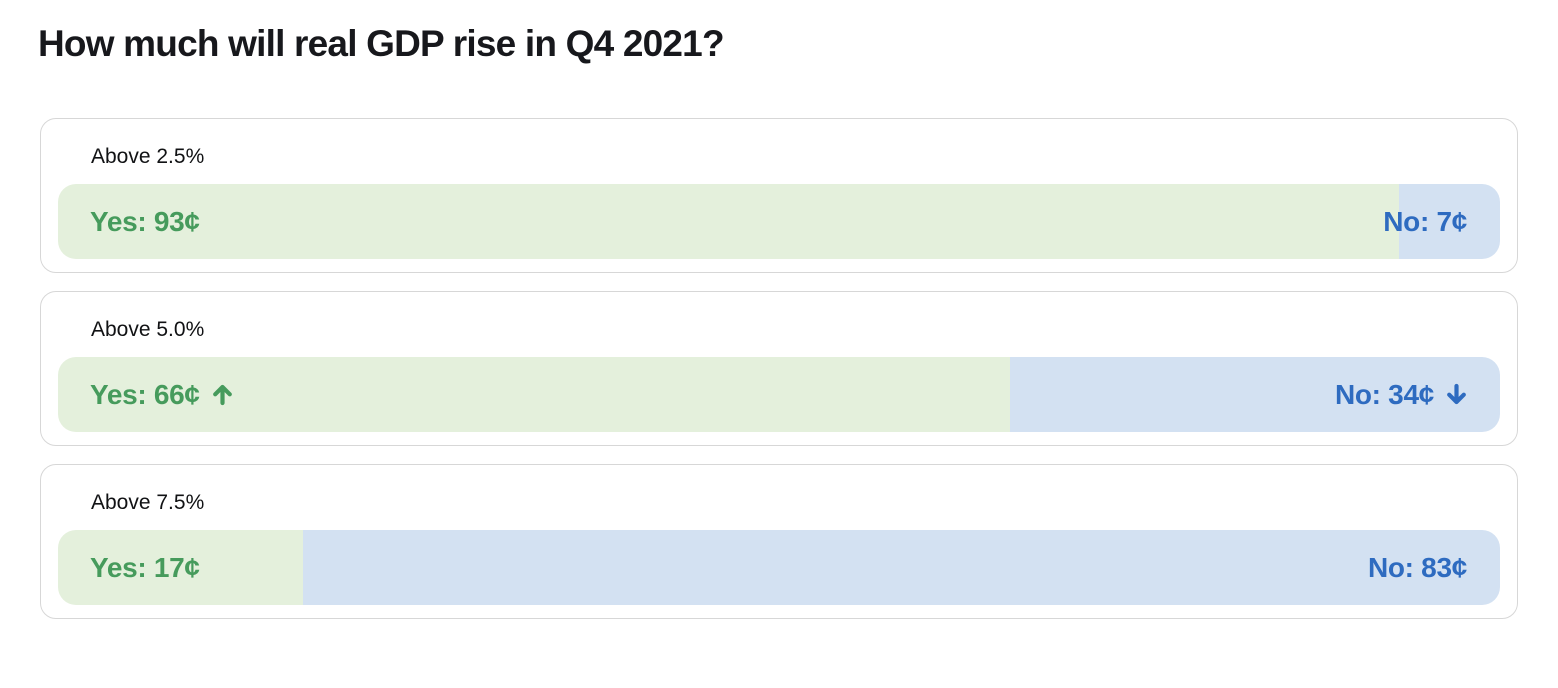  What do you see at coordinates (148, 502) in the screenshot?
I see `market-label: Above 7.5%` at bounding box center [148, 502].